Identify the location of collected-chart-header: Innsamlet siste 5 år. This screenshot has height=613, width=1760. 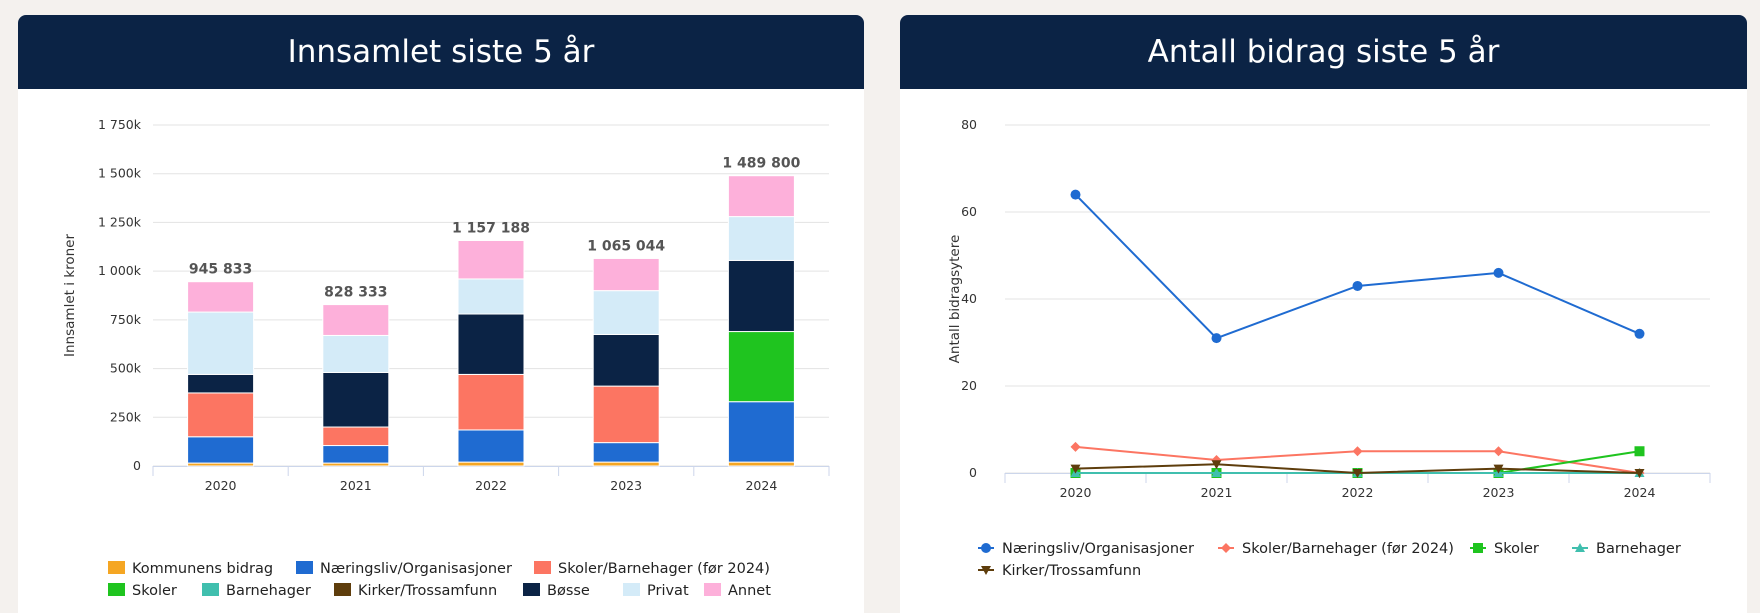
(441, 52).